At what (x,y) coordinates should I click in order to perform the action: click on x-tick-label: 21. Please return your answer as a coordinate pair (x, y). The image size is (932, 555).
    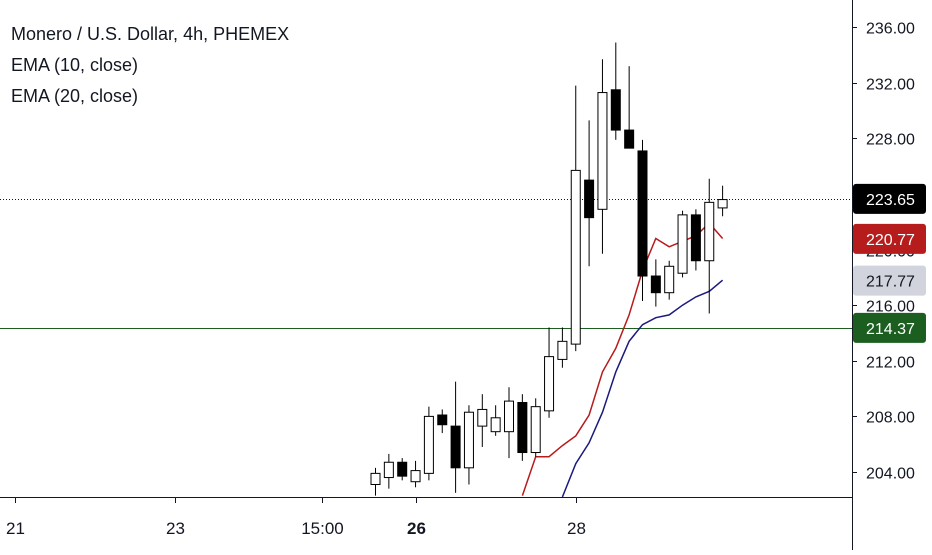
    Looking at the image, I should click on (15, 528).